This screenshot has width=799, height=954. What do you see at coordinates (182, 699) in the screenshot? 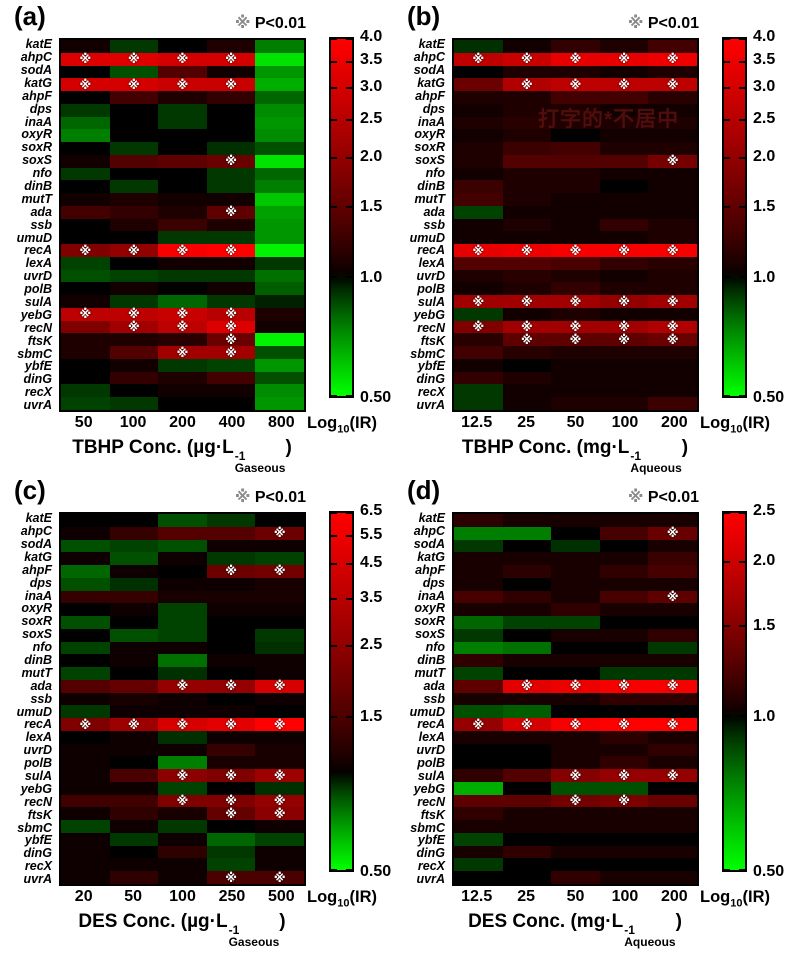
I see `heatmap-plot: ※ ※ ※ ※ ※ ※ ※ ※ ※ ※ ※ ※ ※ ※ ※ ※ ※ ※ ※ ※ ※` at bounding box center [182, 699].